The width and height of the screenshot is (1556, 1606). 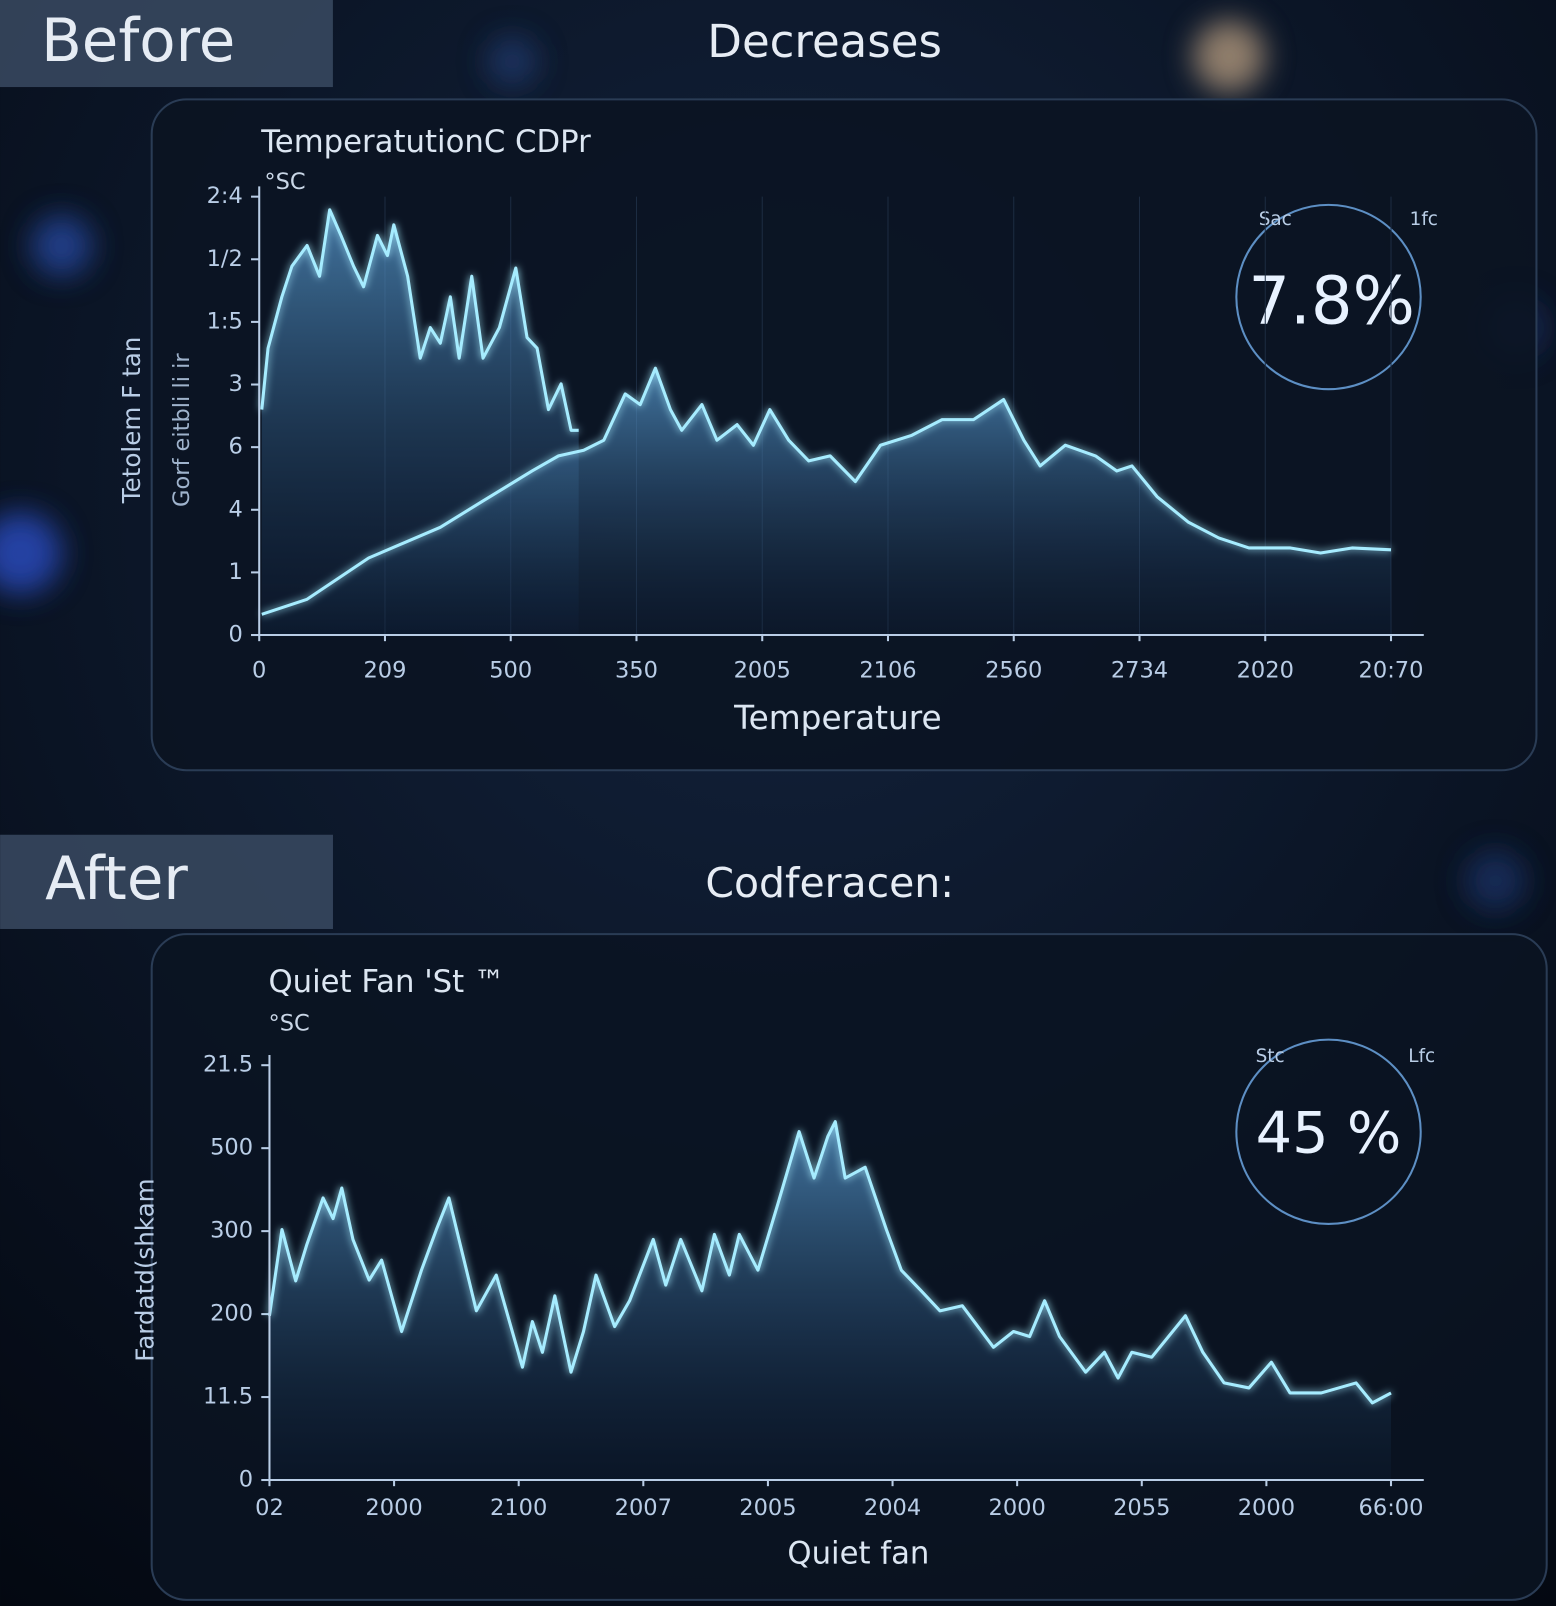 I want to click on chart-title: Quiet Fan 'St ™, so click(x=386, y=982).